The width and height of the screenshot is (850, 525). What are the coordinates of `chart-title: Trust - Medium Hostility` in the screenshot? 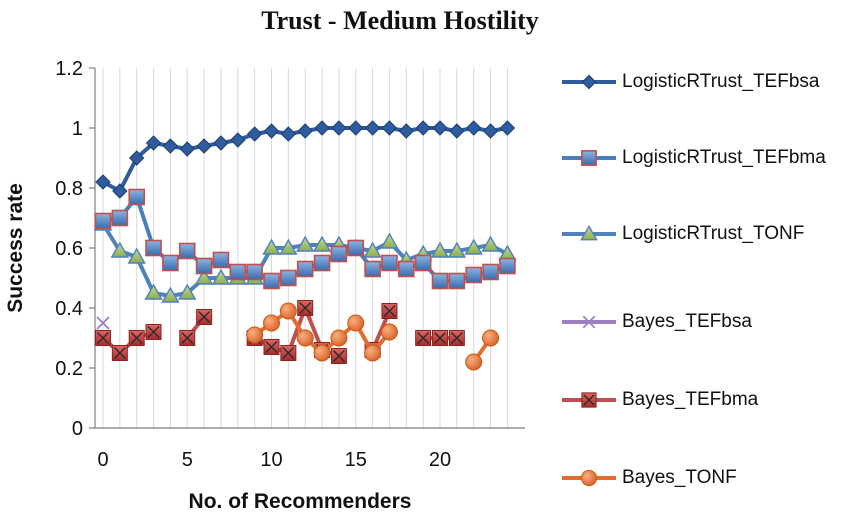 It's located at (400, 20).